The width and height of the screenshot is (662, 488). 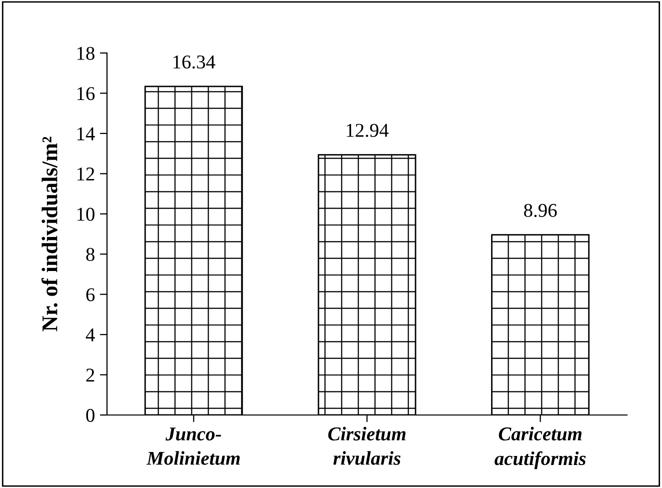 I want to click on x-tick-label: Cirsietum rivularis, so click(x=367, y=445).